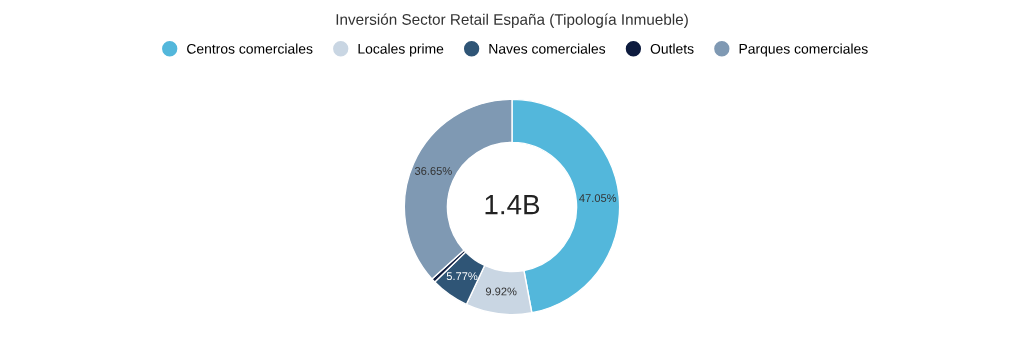 The width and height of the screenshot is (1024, 345). What do you see at coordinates (512, 20) in the screenshot?
I see `chart-title: Inversión Sector Retail España (Tipología Inmueble)` at bounding box center [512, 20].